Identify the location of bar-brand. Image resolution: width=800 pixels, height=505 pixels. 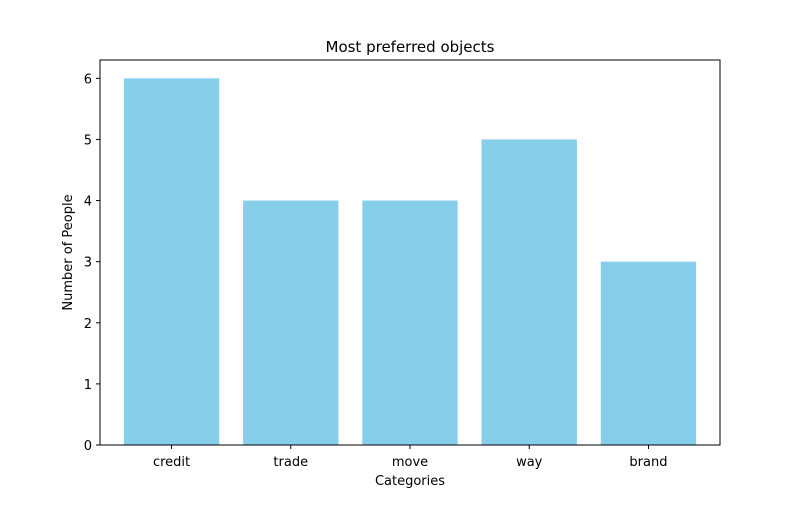
(648, 353).